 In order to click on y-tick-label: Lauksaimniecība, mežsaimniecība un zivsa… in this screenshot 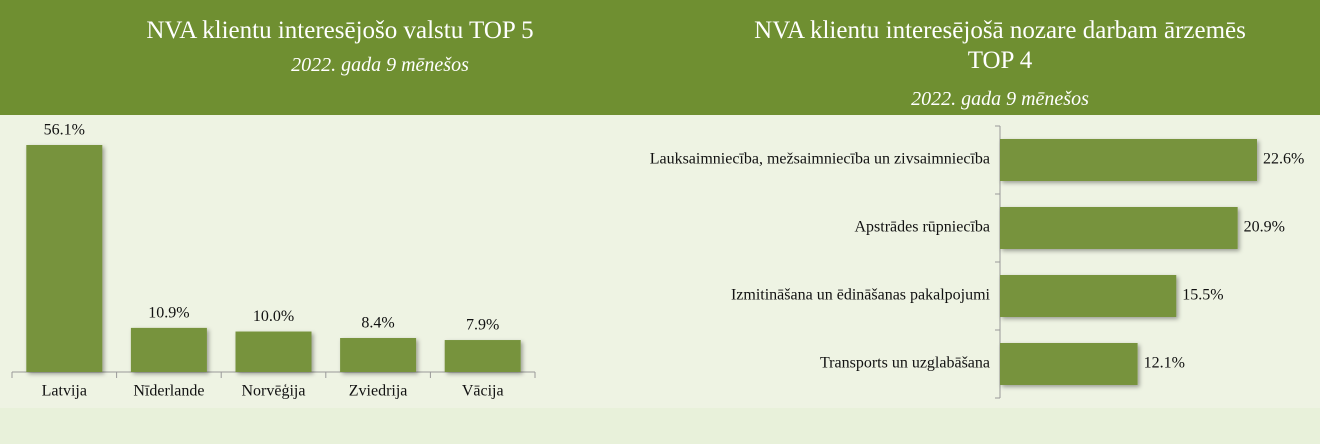, I will do `click(820, 159)`.